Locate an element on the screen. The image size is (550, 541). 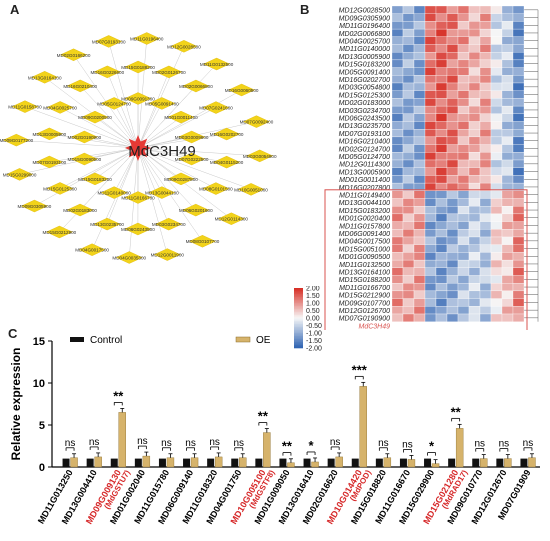
bar-group: * is located at coordinates (432, 453).